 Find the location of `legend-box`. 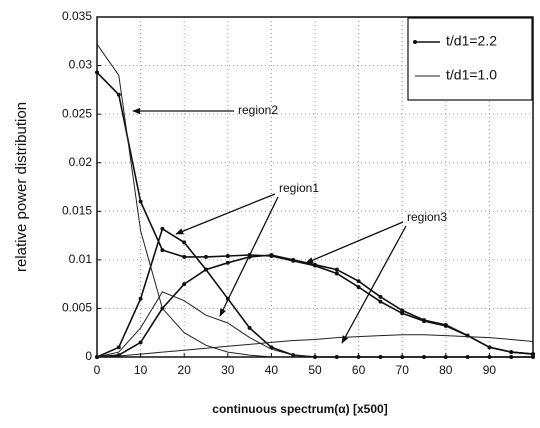

legend-box is located at coordinates (470, 59).